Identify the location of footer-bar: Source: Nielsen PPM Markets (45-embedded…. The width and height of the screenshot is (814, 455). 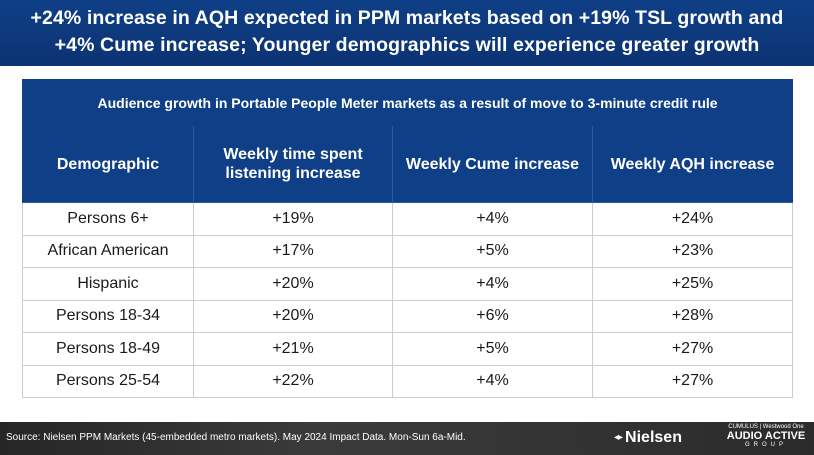
(407, 438).